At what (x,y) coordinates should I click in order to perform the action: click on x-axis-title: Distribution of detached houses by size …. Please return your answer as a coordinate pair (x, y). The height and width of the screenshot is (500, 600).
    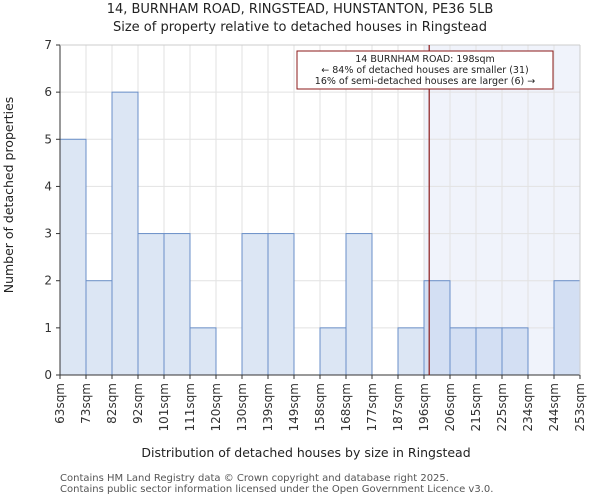
    Looking at the image, I should click on (305, 452).